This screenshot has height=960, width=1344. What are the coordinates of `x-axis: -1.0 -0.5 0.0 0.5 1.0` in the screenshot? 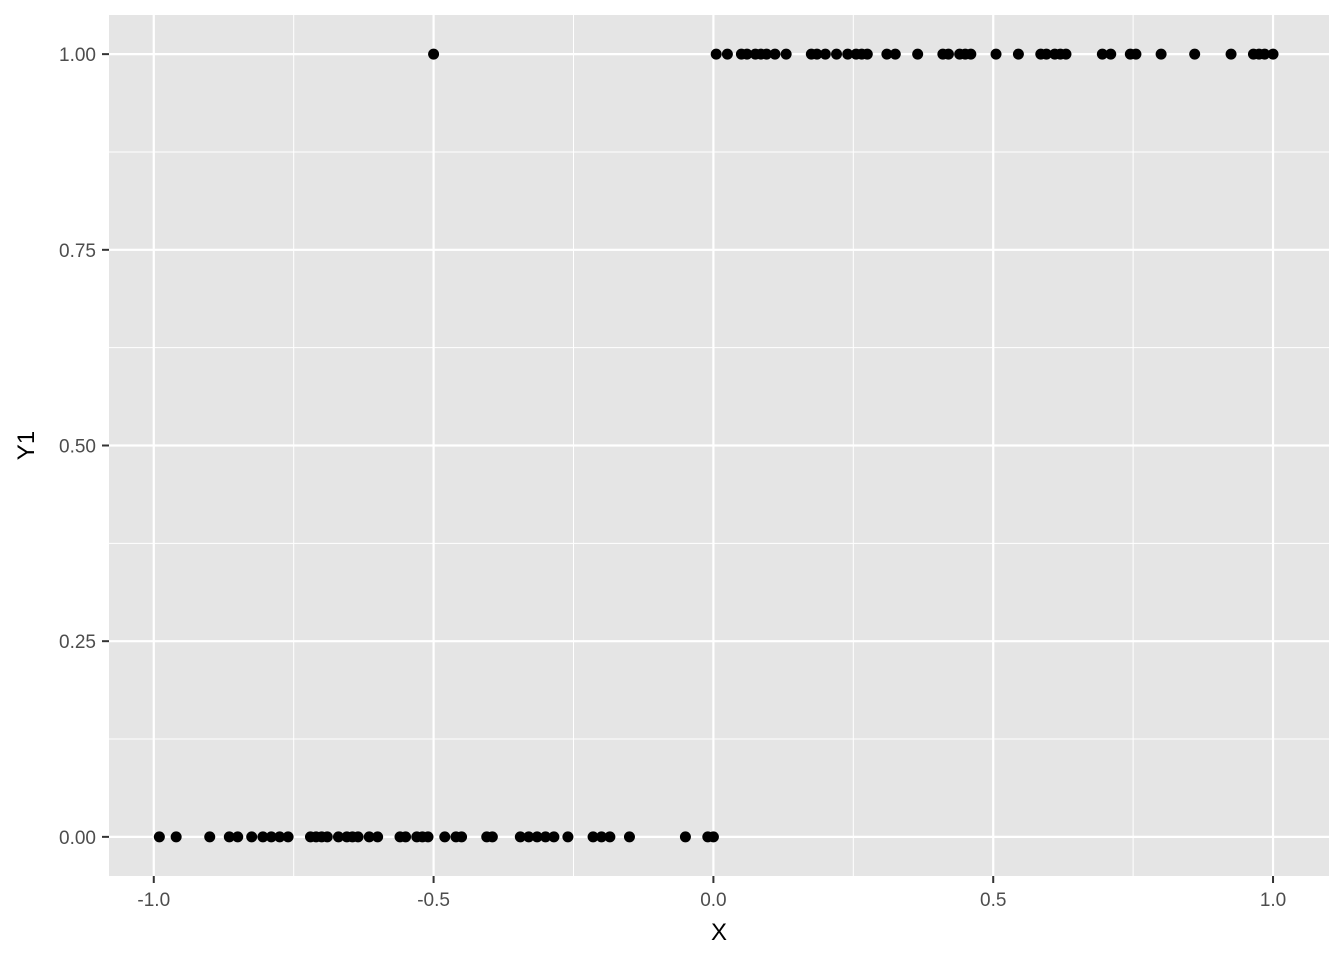 It's located at (711, 893).